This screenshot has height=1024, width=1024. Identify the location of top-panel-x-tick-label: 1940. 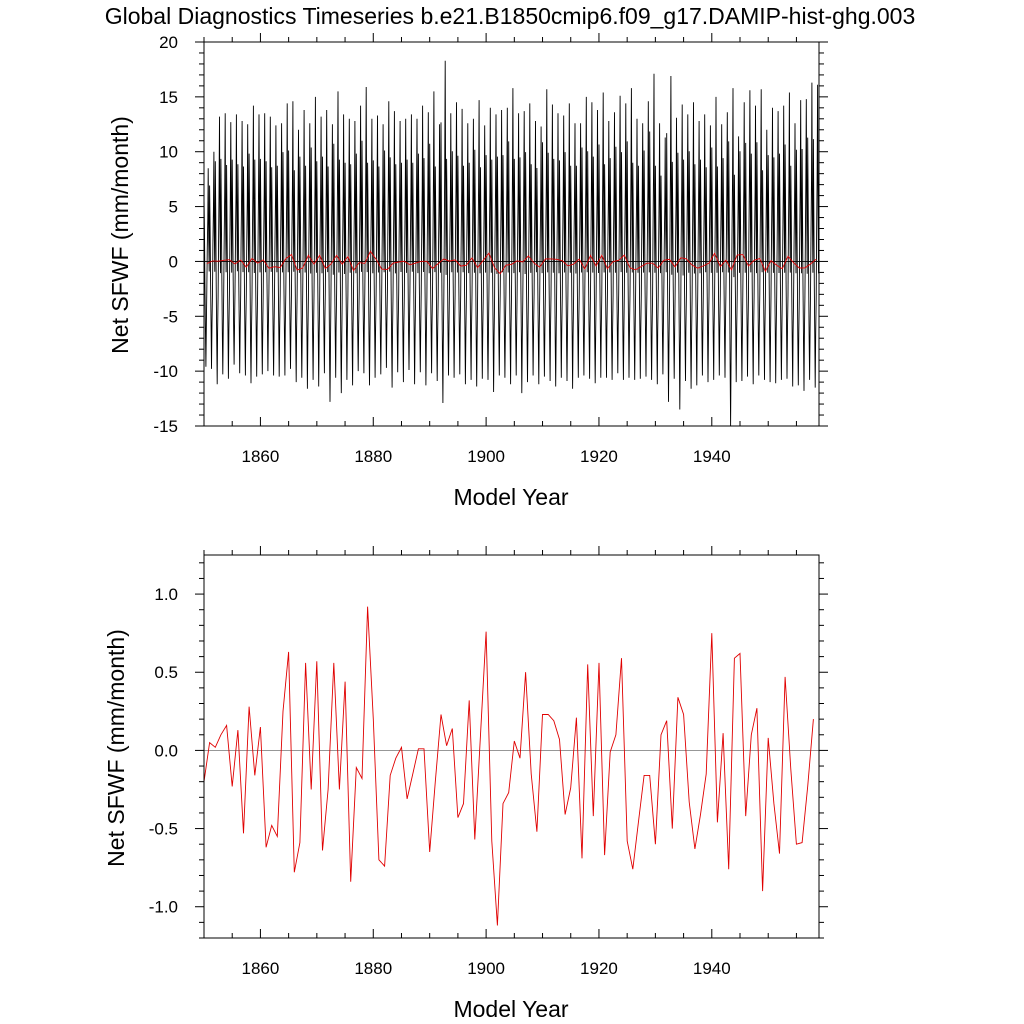
(712, 456).